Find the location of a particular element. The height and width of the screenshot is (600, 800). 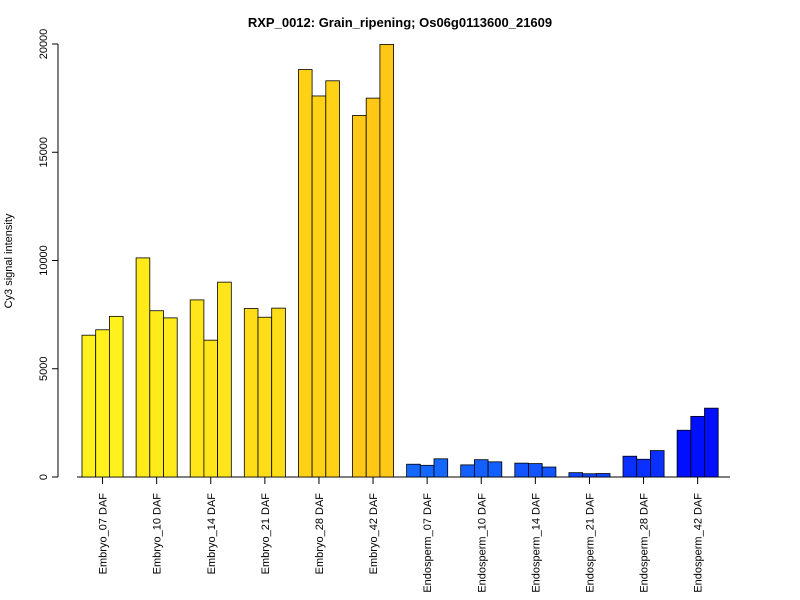

x-tick-label: Embryo_42 DAF is located at coordinates (374, 534).